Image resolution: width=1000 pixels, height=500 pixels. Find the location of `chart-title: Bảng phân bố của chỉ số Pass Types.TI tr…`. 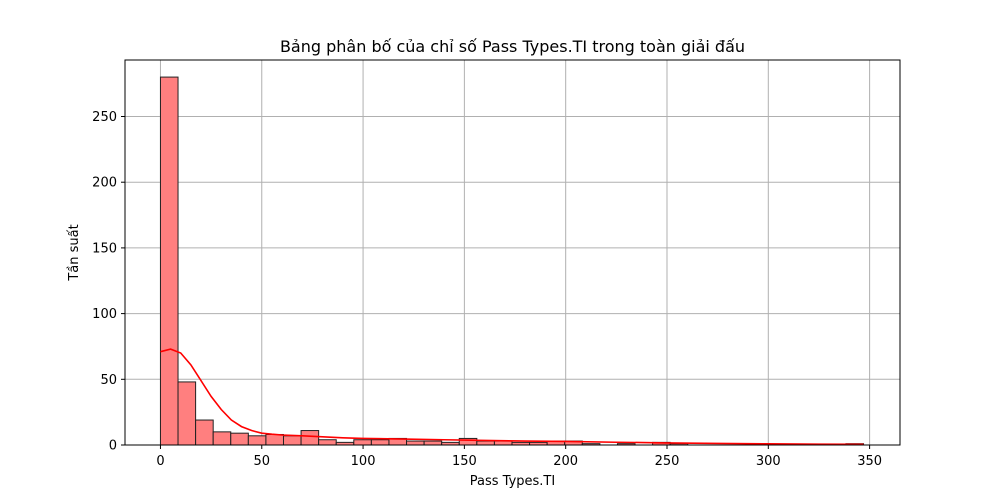

chart-title: Bảng phân bố của chỉ số Pass Types.TI tr… is located at coordinates (512, 46).